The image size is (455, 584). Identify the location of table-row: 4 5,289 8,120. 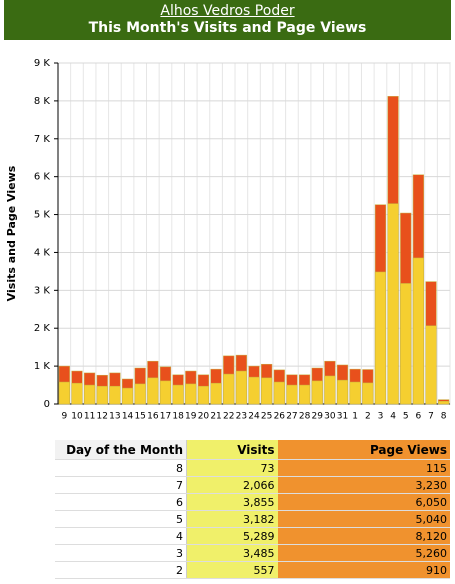
(252, 536).